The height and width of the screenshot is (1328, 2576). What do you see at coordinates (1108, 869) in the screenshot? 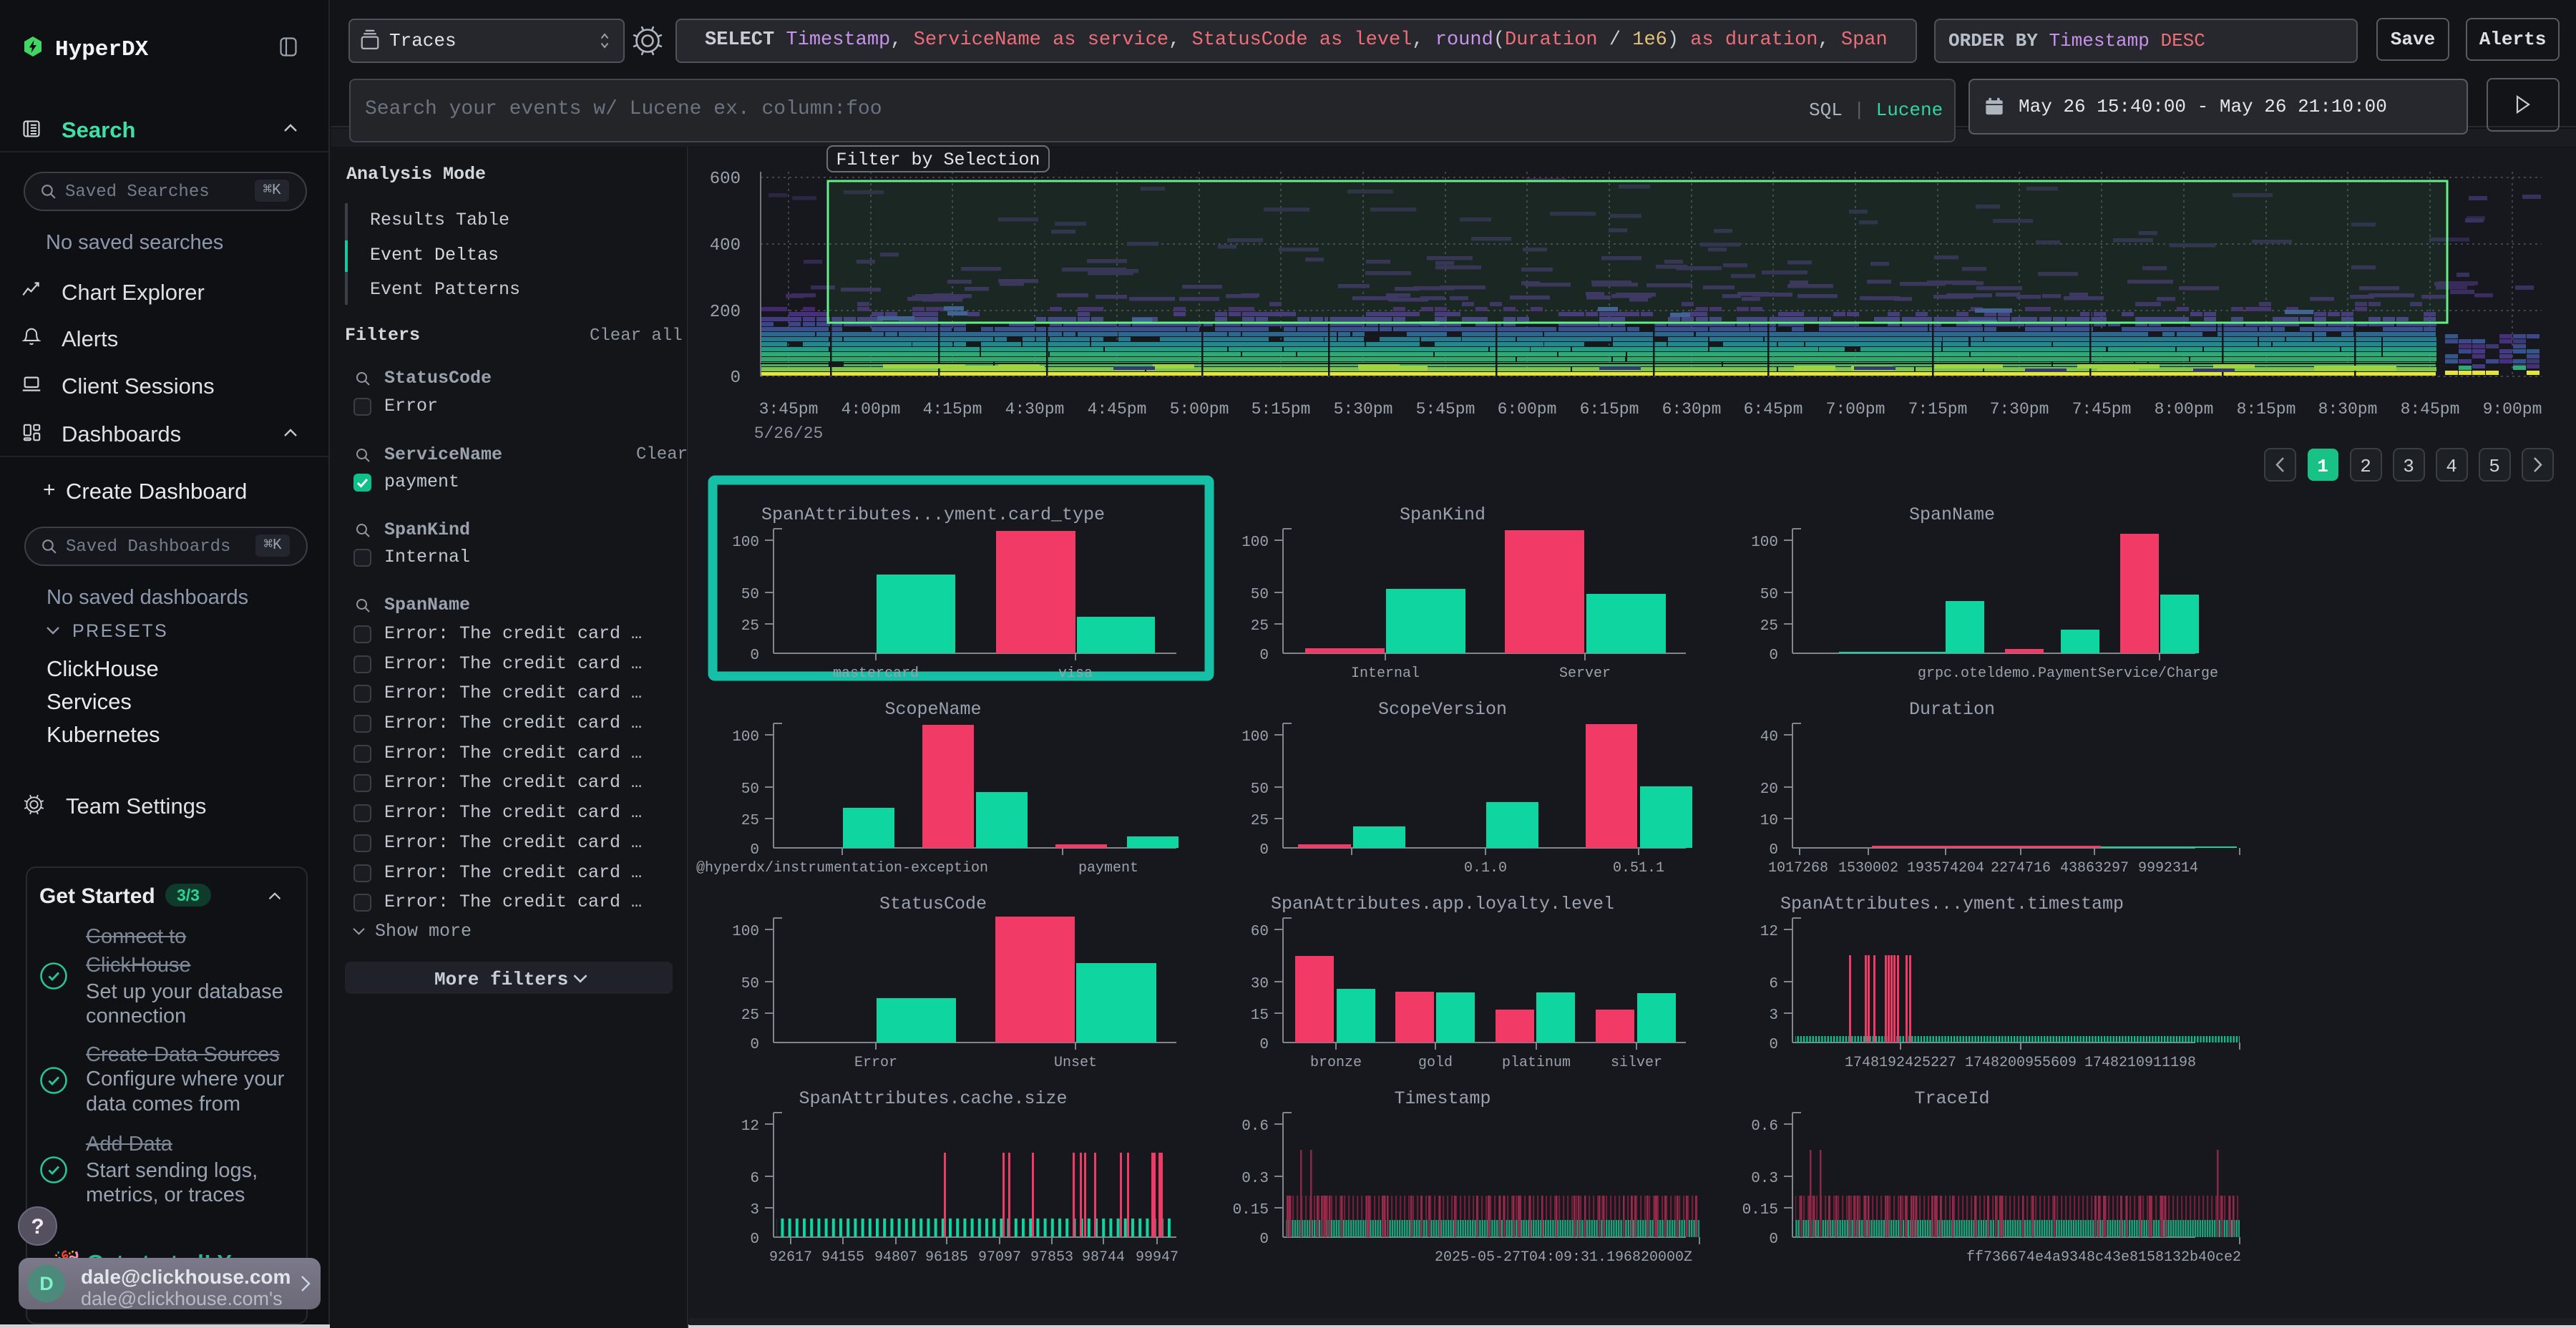
I see `svg-text: payment` at bounding box center [1108, 869].